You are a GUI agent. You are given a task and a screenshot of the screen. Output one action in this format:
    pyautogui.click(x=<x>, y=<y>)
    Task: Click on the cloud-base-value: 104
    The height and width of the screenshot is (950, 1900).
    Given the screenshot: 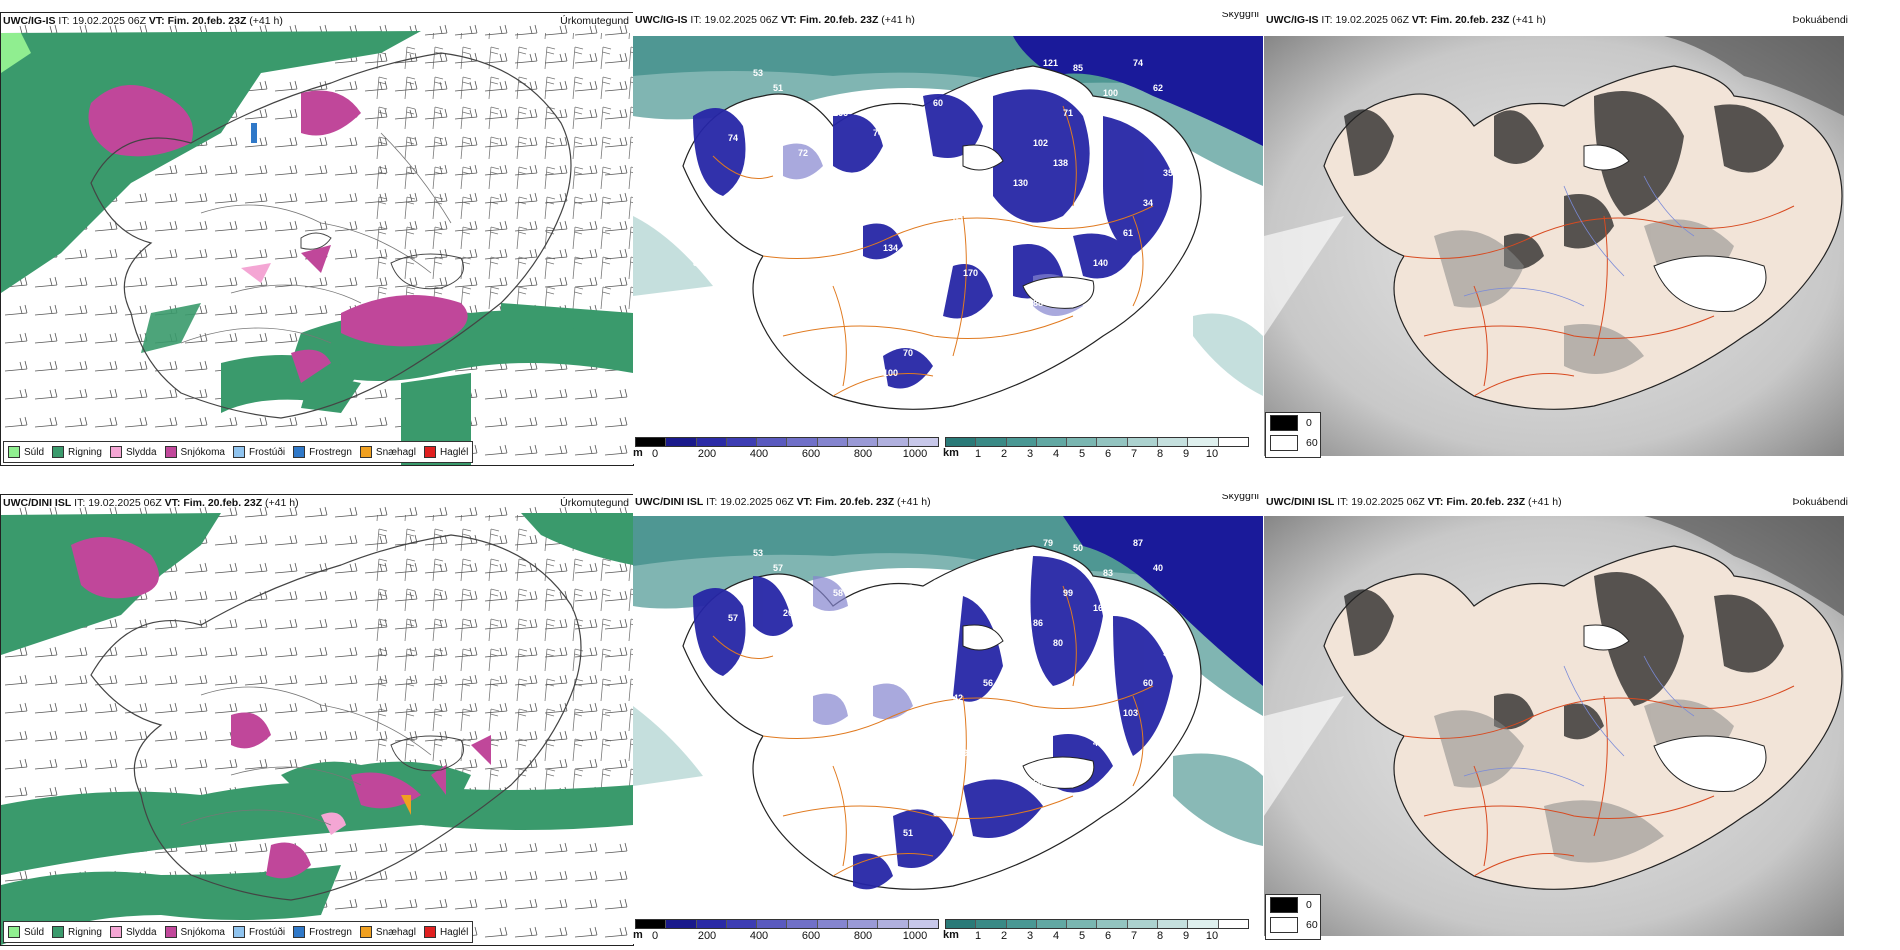 What is the action you would take?
    pyautogui.click(x=1070, y=283)
    